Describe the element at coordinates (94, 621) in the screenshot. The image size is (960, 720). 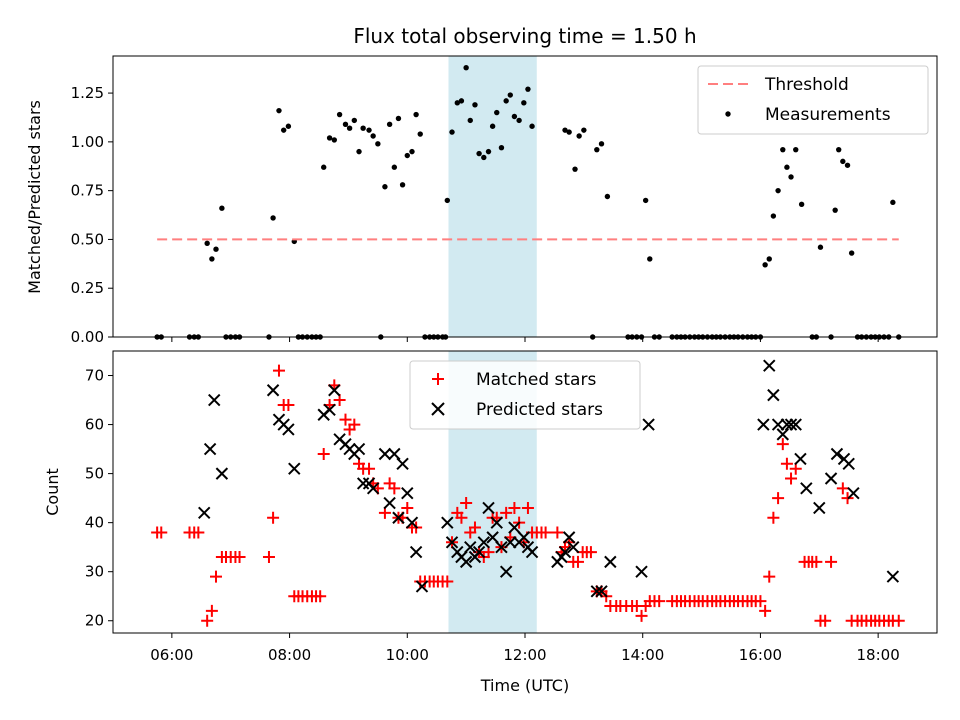
I see `bottom-y-tick-label: 20` at that location.